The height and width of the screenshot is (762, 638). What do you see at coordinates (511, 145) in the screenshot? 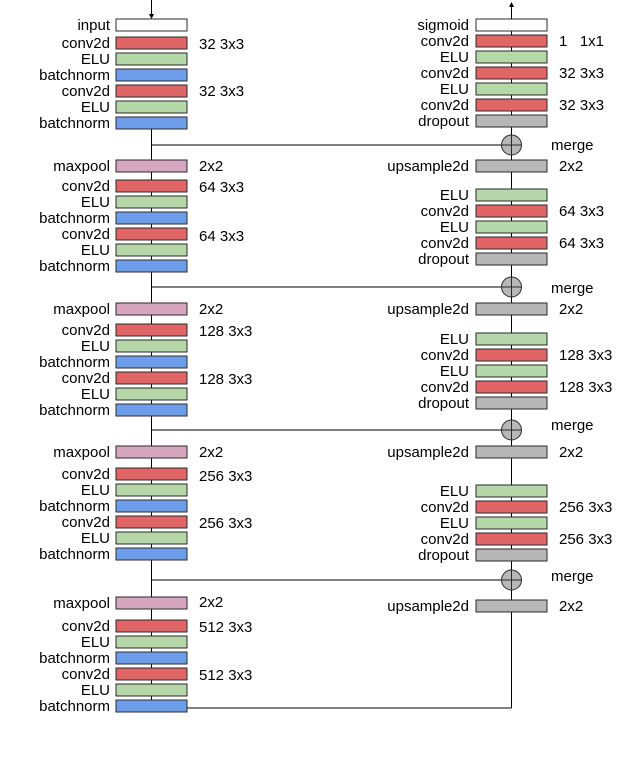
I see `merge-plus-icon` at bounding box center [511, 145].